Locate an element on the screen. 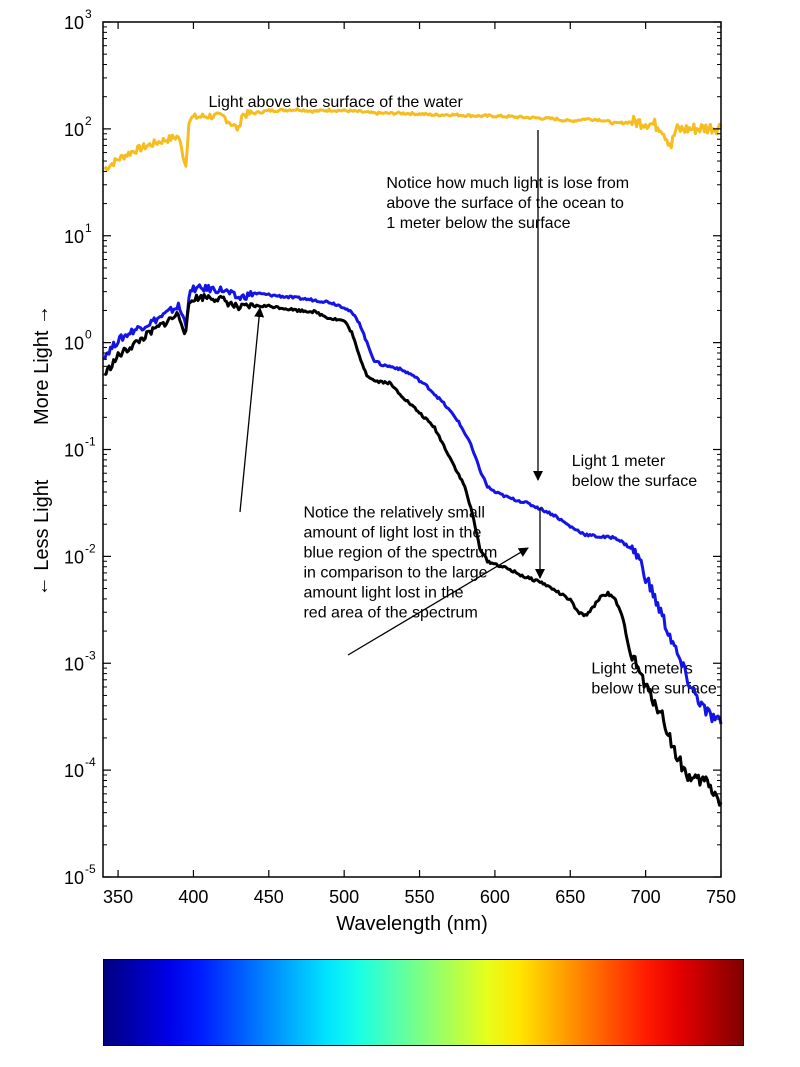  x-tick-label: 350 is located at coordinates (118, 897).